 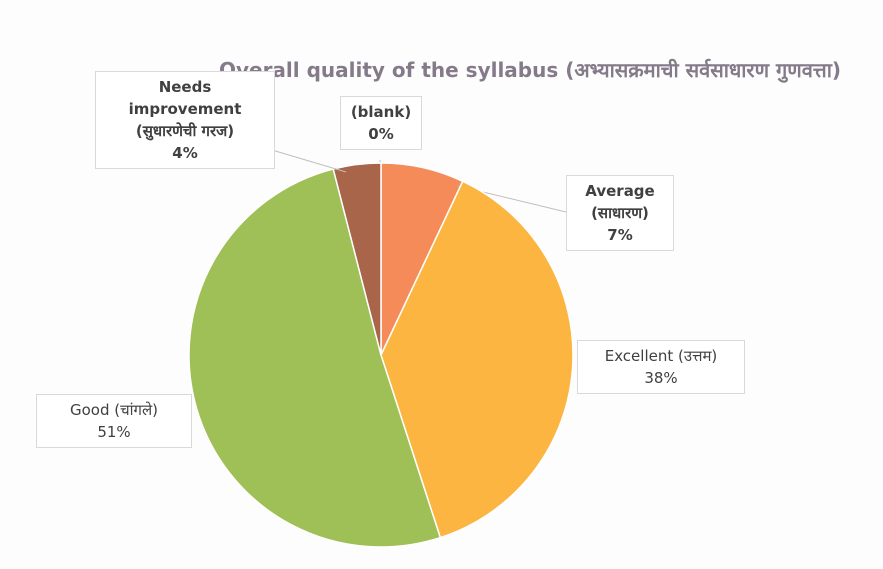 What do you see at coordinates (381, 123) in the screenshot?
I see `data-label: (blank) 0%` at bounding box center [381, 123].